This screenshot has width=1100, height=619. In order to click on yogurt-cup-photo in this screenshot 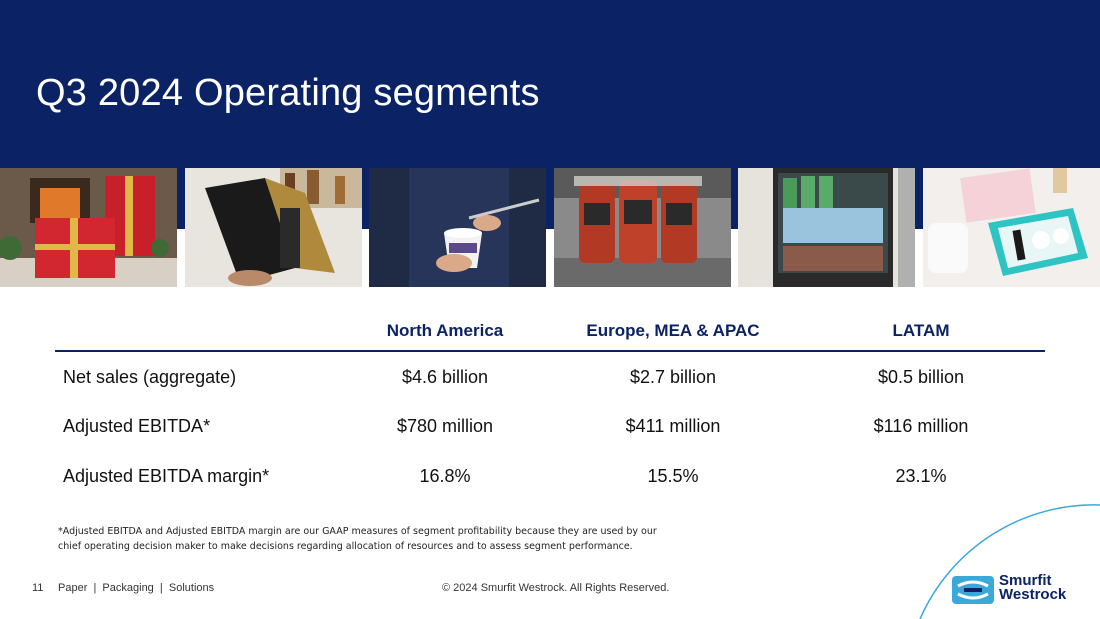, I will do `click(457, 227)`.